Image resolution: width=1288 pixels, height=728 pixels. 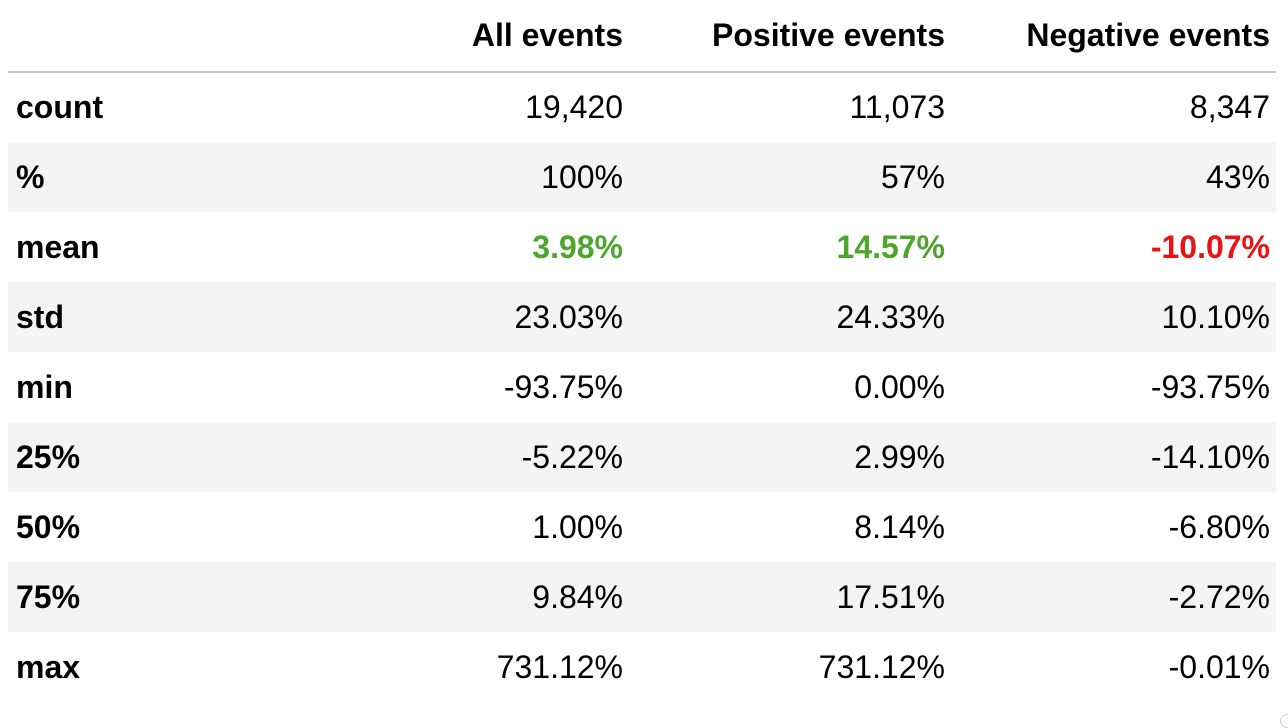 What do you see at coordinates (582, 176) in the screenshot?
I see `cell-all-events: 100%` at bounding box center [582, 176].